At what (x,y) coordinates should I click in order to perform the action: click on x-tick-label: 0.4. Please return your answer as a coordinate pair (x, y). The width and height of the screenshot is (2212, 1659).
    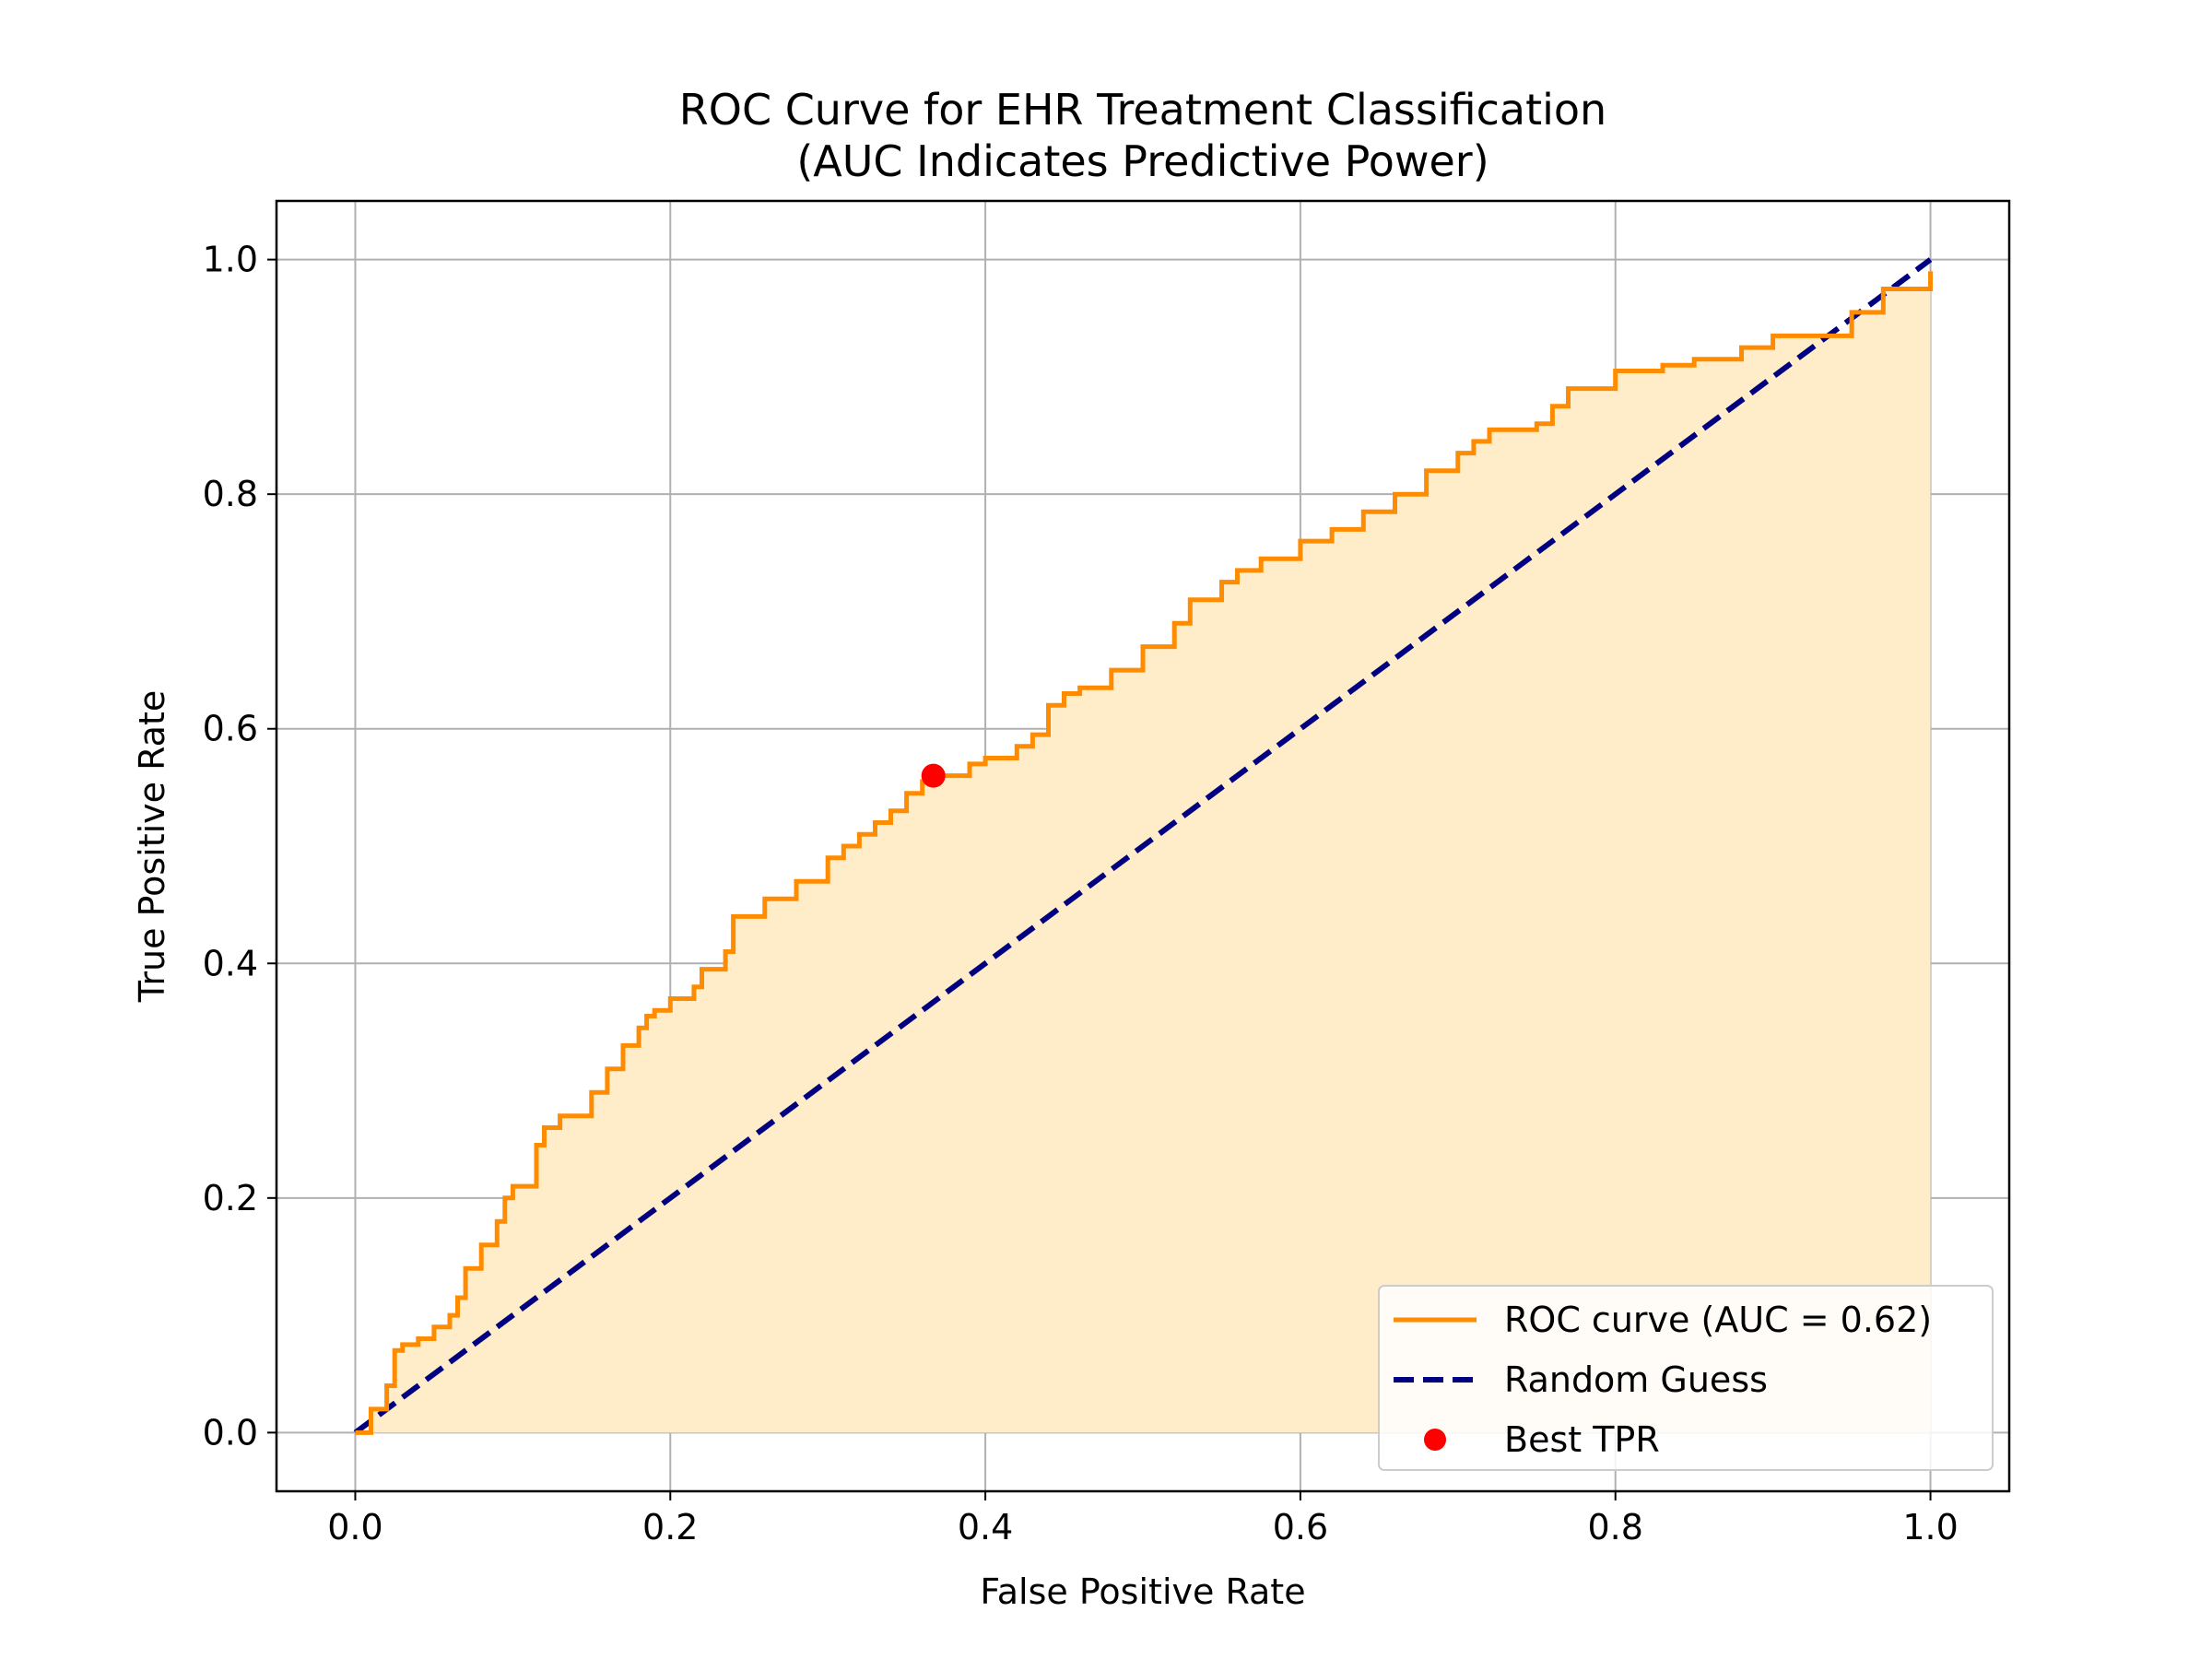
    Looking at the image, I should click on (985, 1527).